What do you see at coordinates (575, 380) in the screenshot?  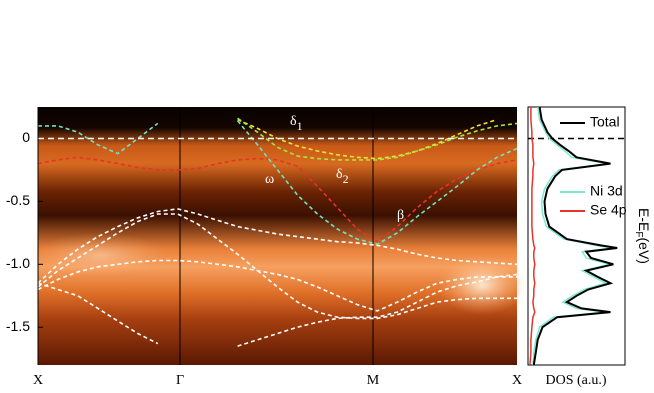 I see `x-axis-label: DOS (a.u.)` at bounding box center [575, 380].